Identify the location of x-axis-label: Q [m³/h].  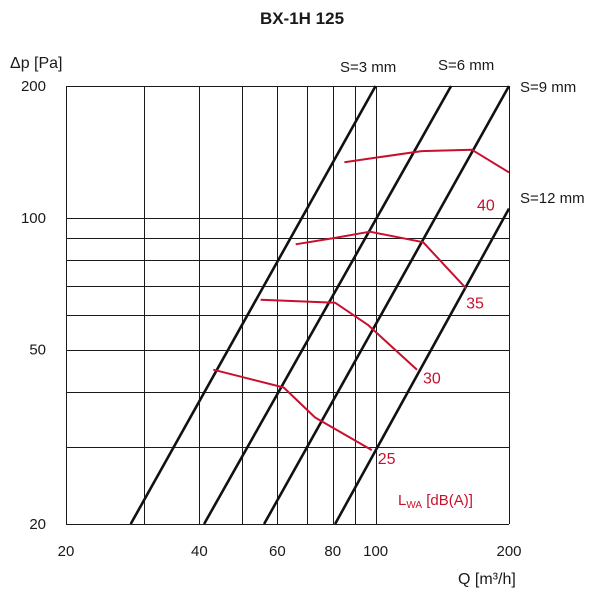
(487, 579).